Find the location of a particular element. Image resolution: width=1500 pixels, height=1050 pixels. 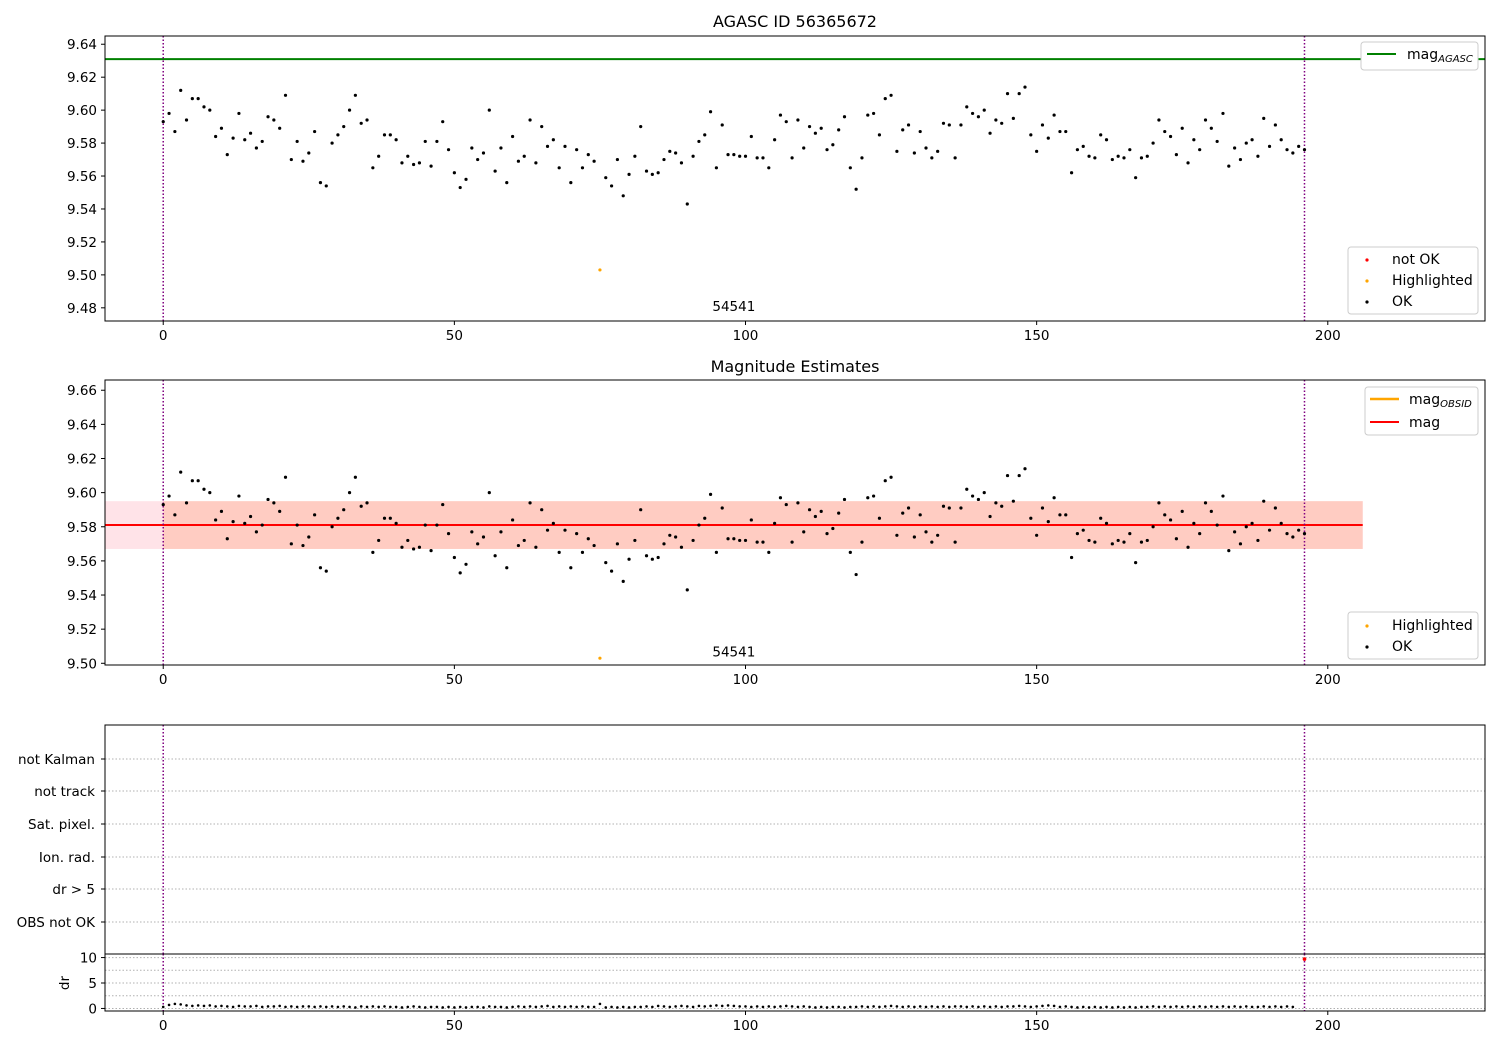

dr-points is located at coordinates (734, 983).